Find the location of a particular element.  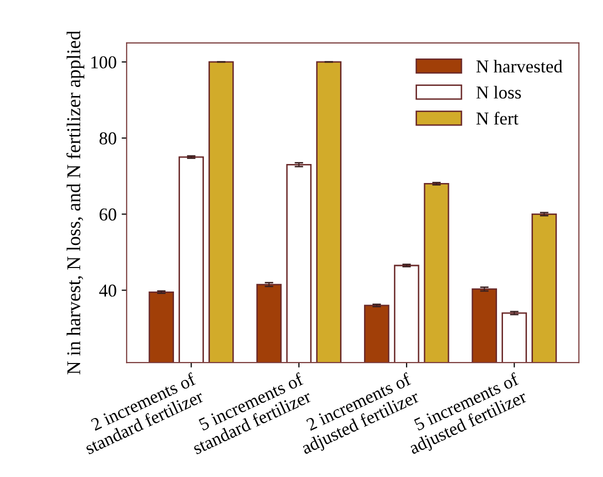

y-tick-label: 100 is located at coordinates (103, 62).